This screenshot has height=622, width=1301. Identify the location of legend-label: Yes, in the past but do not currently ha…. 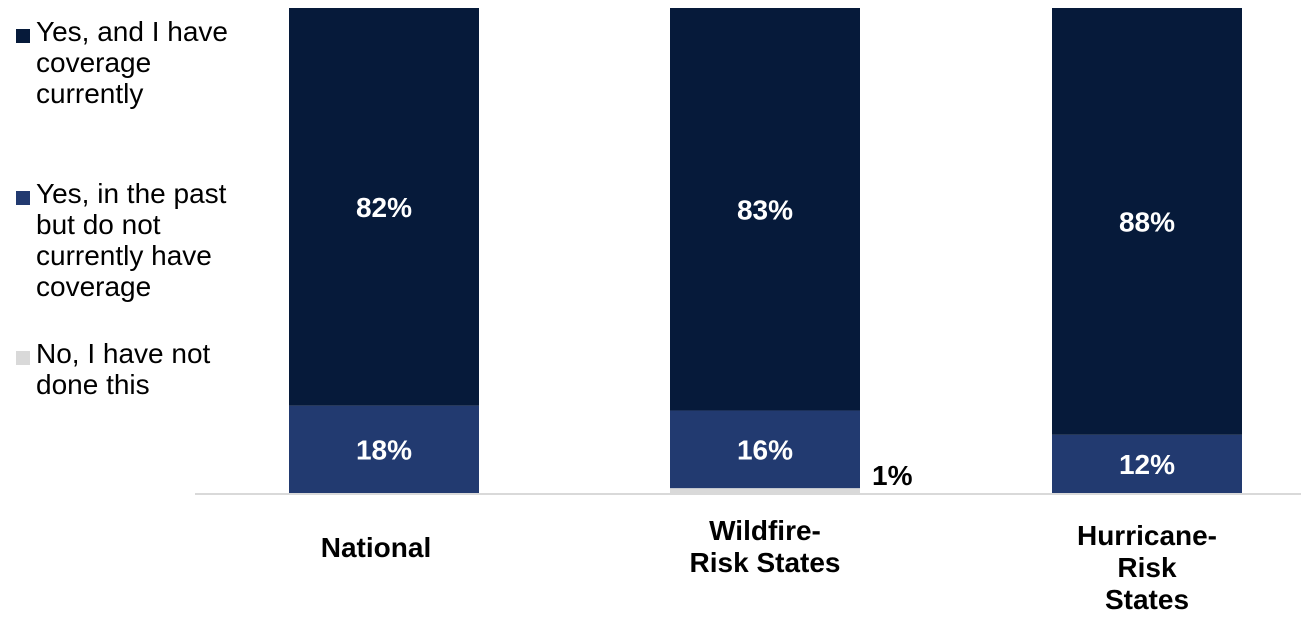
(131, 240).